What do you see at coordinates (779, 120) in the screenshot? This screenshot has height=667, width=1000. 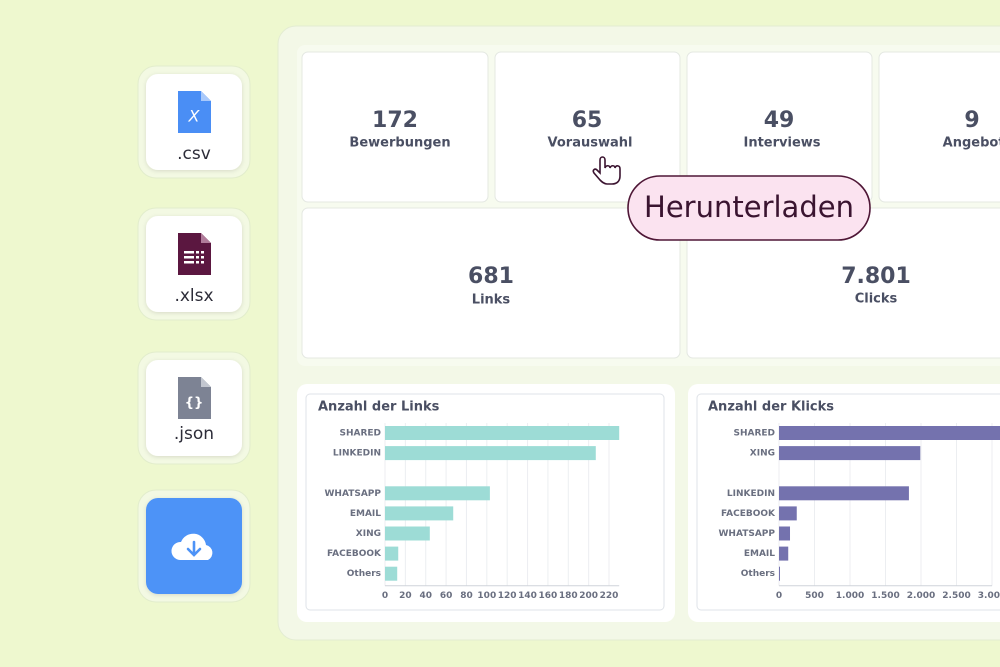 I see `stat-value: 49` at bounding box center [779, 120].